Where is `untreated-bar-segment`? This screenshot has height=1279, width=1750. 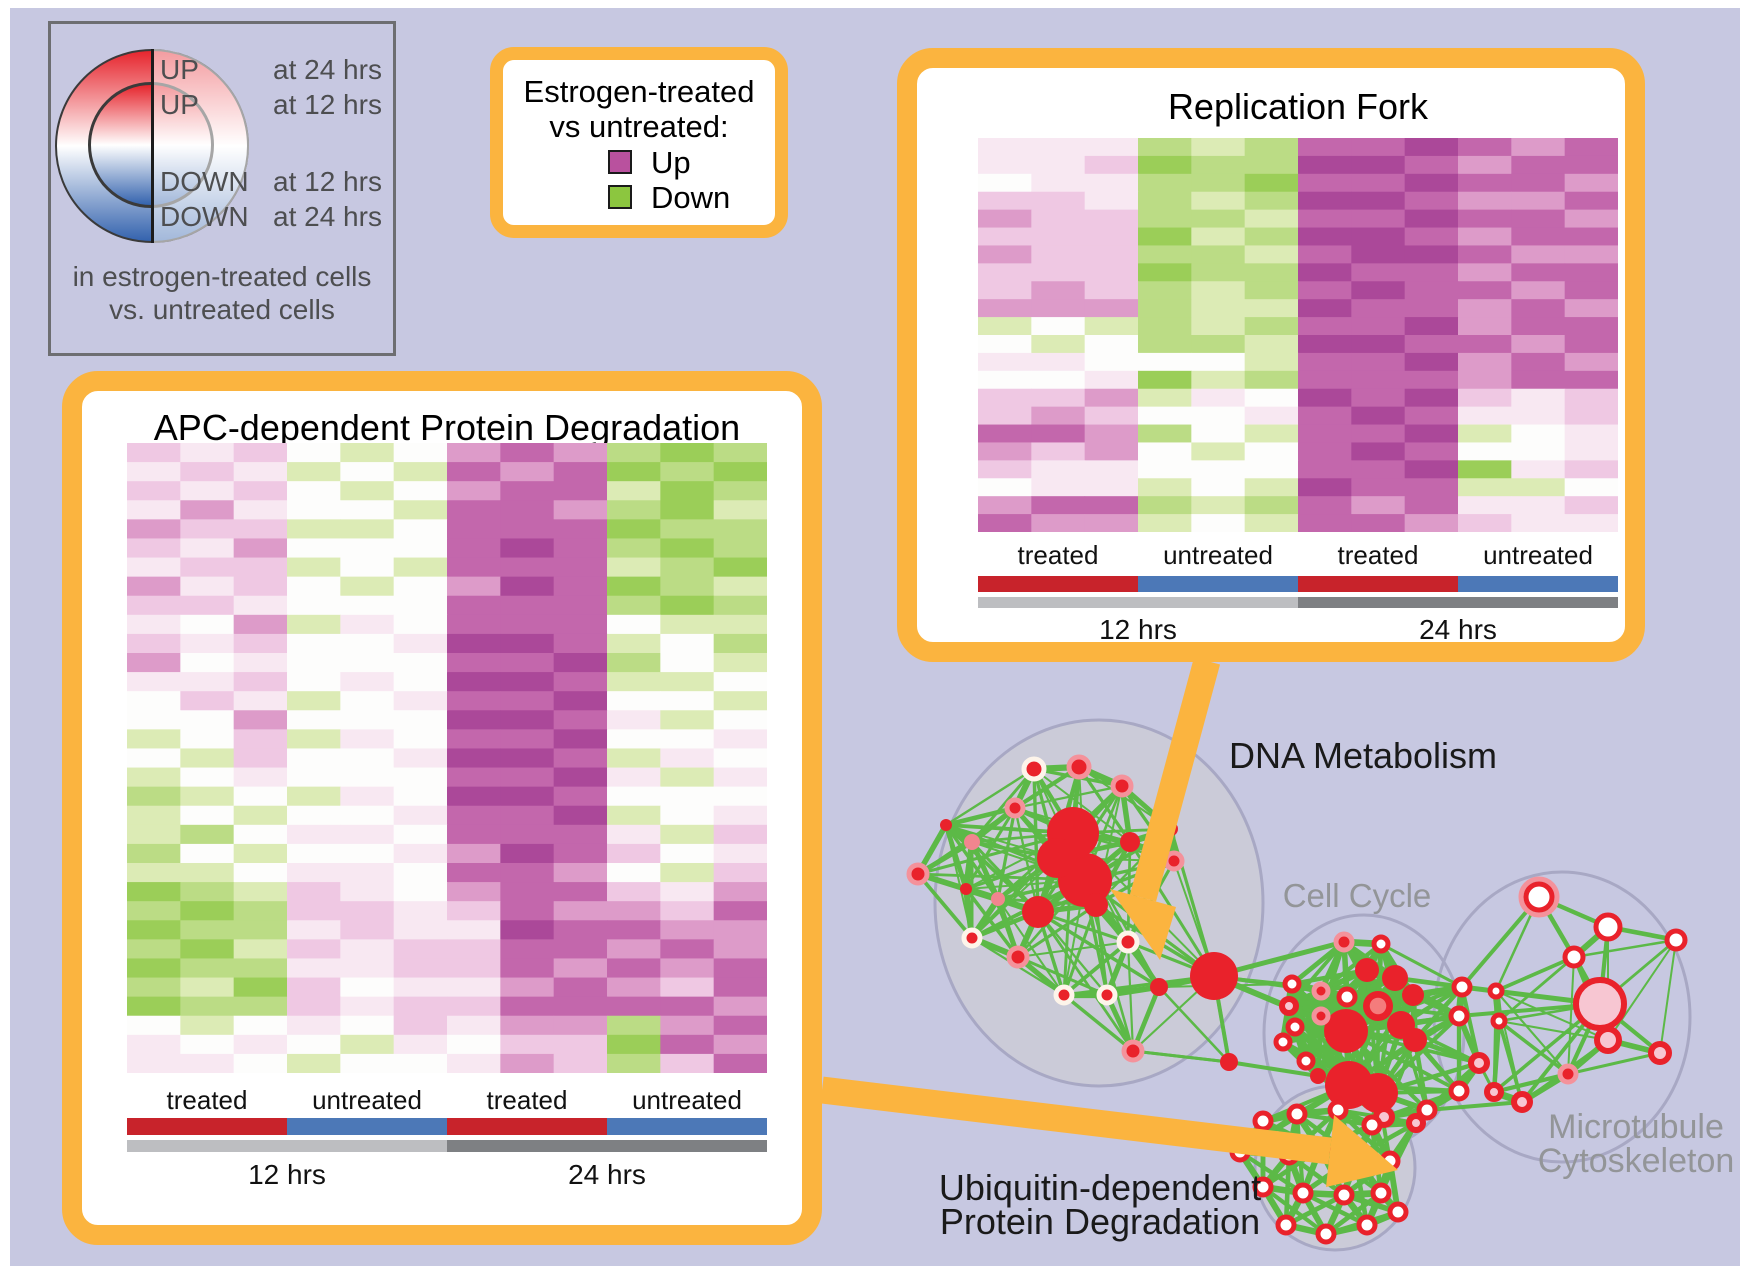 untreated-bar-segment is located at coordinates (367, 1126).